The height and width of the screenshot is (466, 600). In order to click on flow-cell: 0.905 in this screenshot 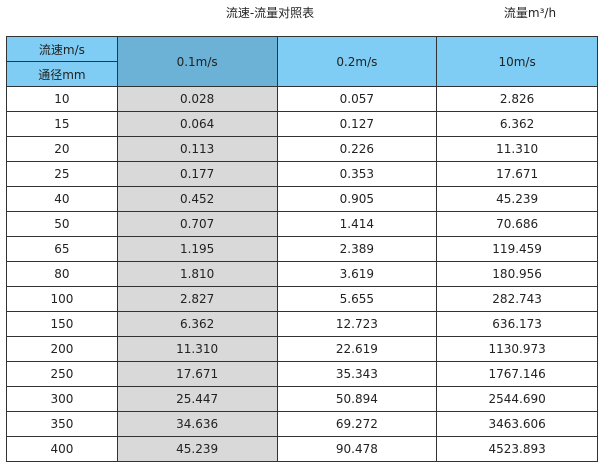, I will do `click(357, 199)`.